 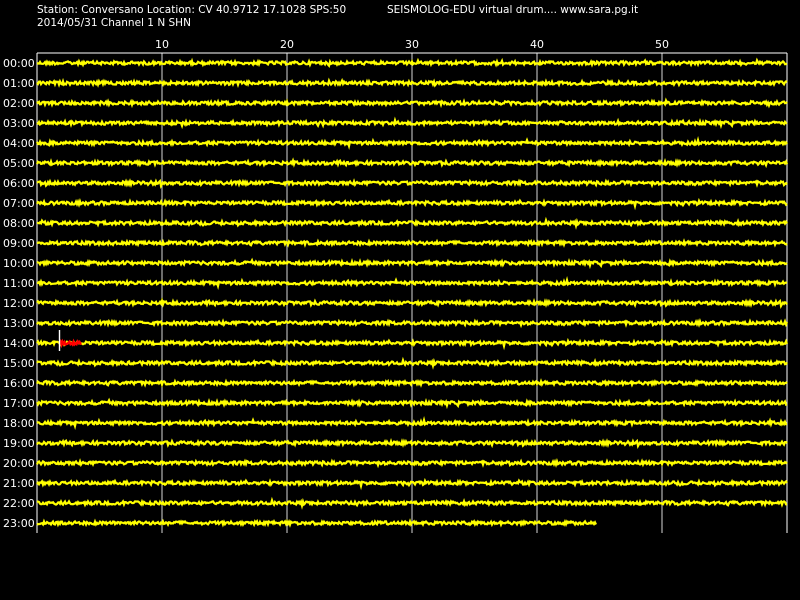 What do you see at coordinates (19, 183) in the screenshot?
I see `hour-label: 06:00` at bounding box center [19, 183].